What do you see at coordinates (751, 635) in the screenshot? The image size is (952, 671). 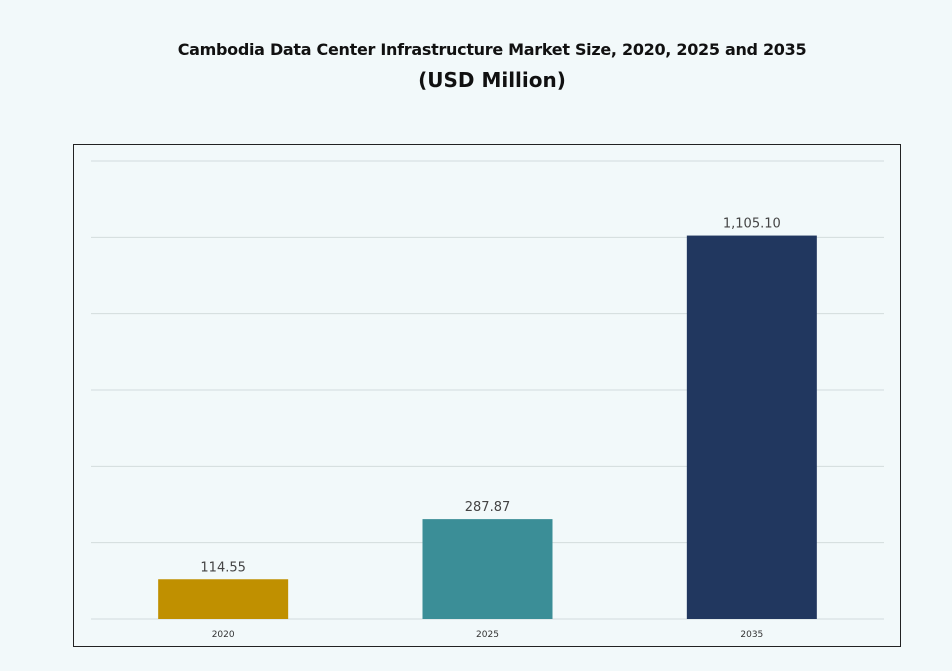 I see `x-tick-label-2035: 2035` at bounding box center [751, 635].